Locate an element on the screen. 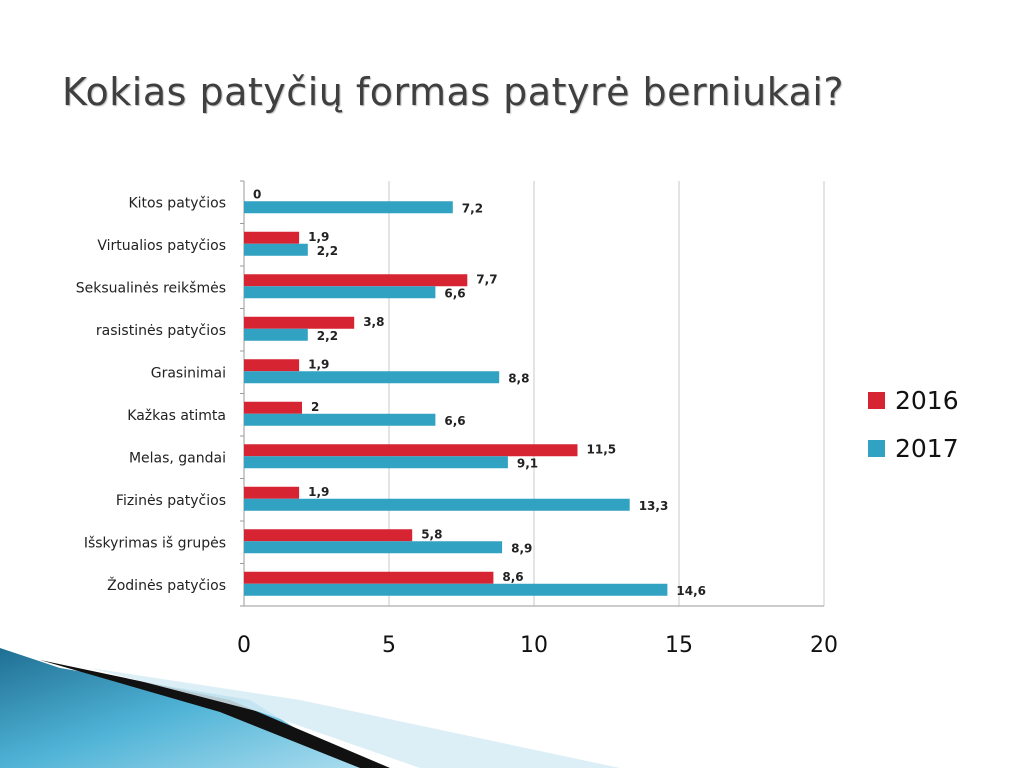  data-label-2016: 8,6 is located at coordinates (512, 577).